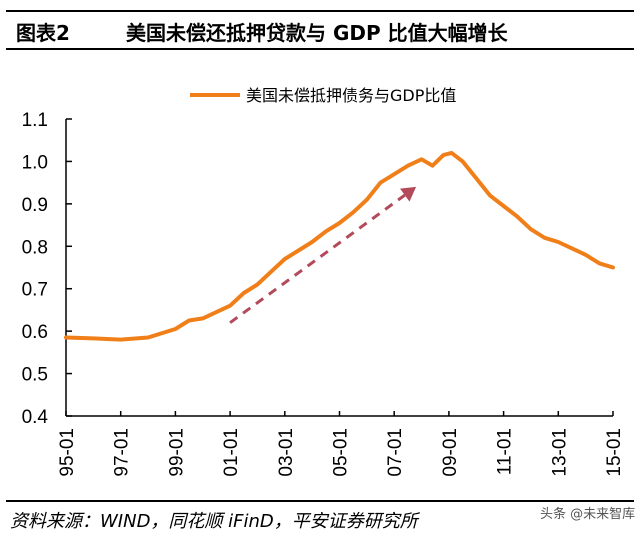 This screenshot has width=640, height=533. Describe the element at coordinates (176, 452) in the screenshot. I see `x-tick-label: 99-01` at that location.